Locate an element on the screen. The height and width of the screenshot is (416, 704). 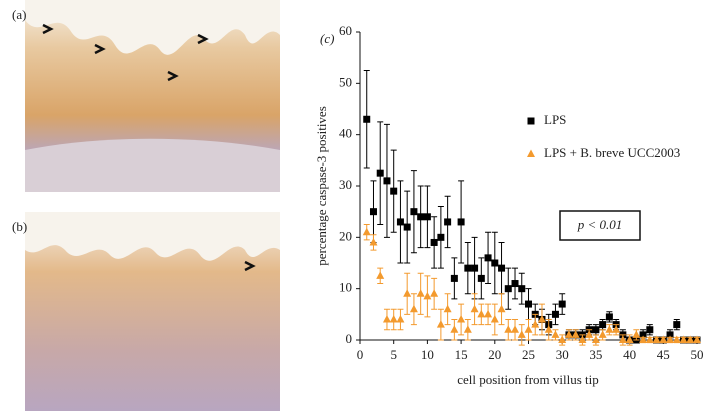
x-tick-label: 50 is located at coordinates (697, 354).